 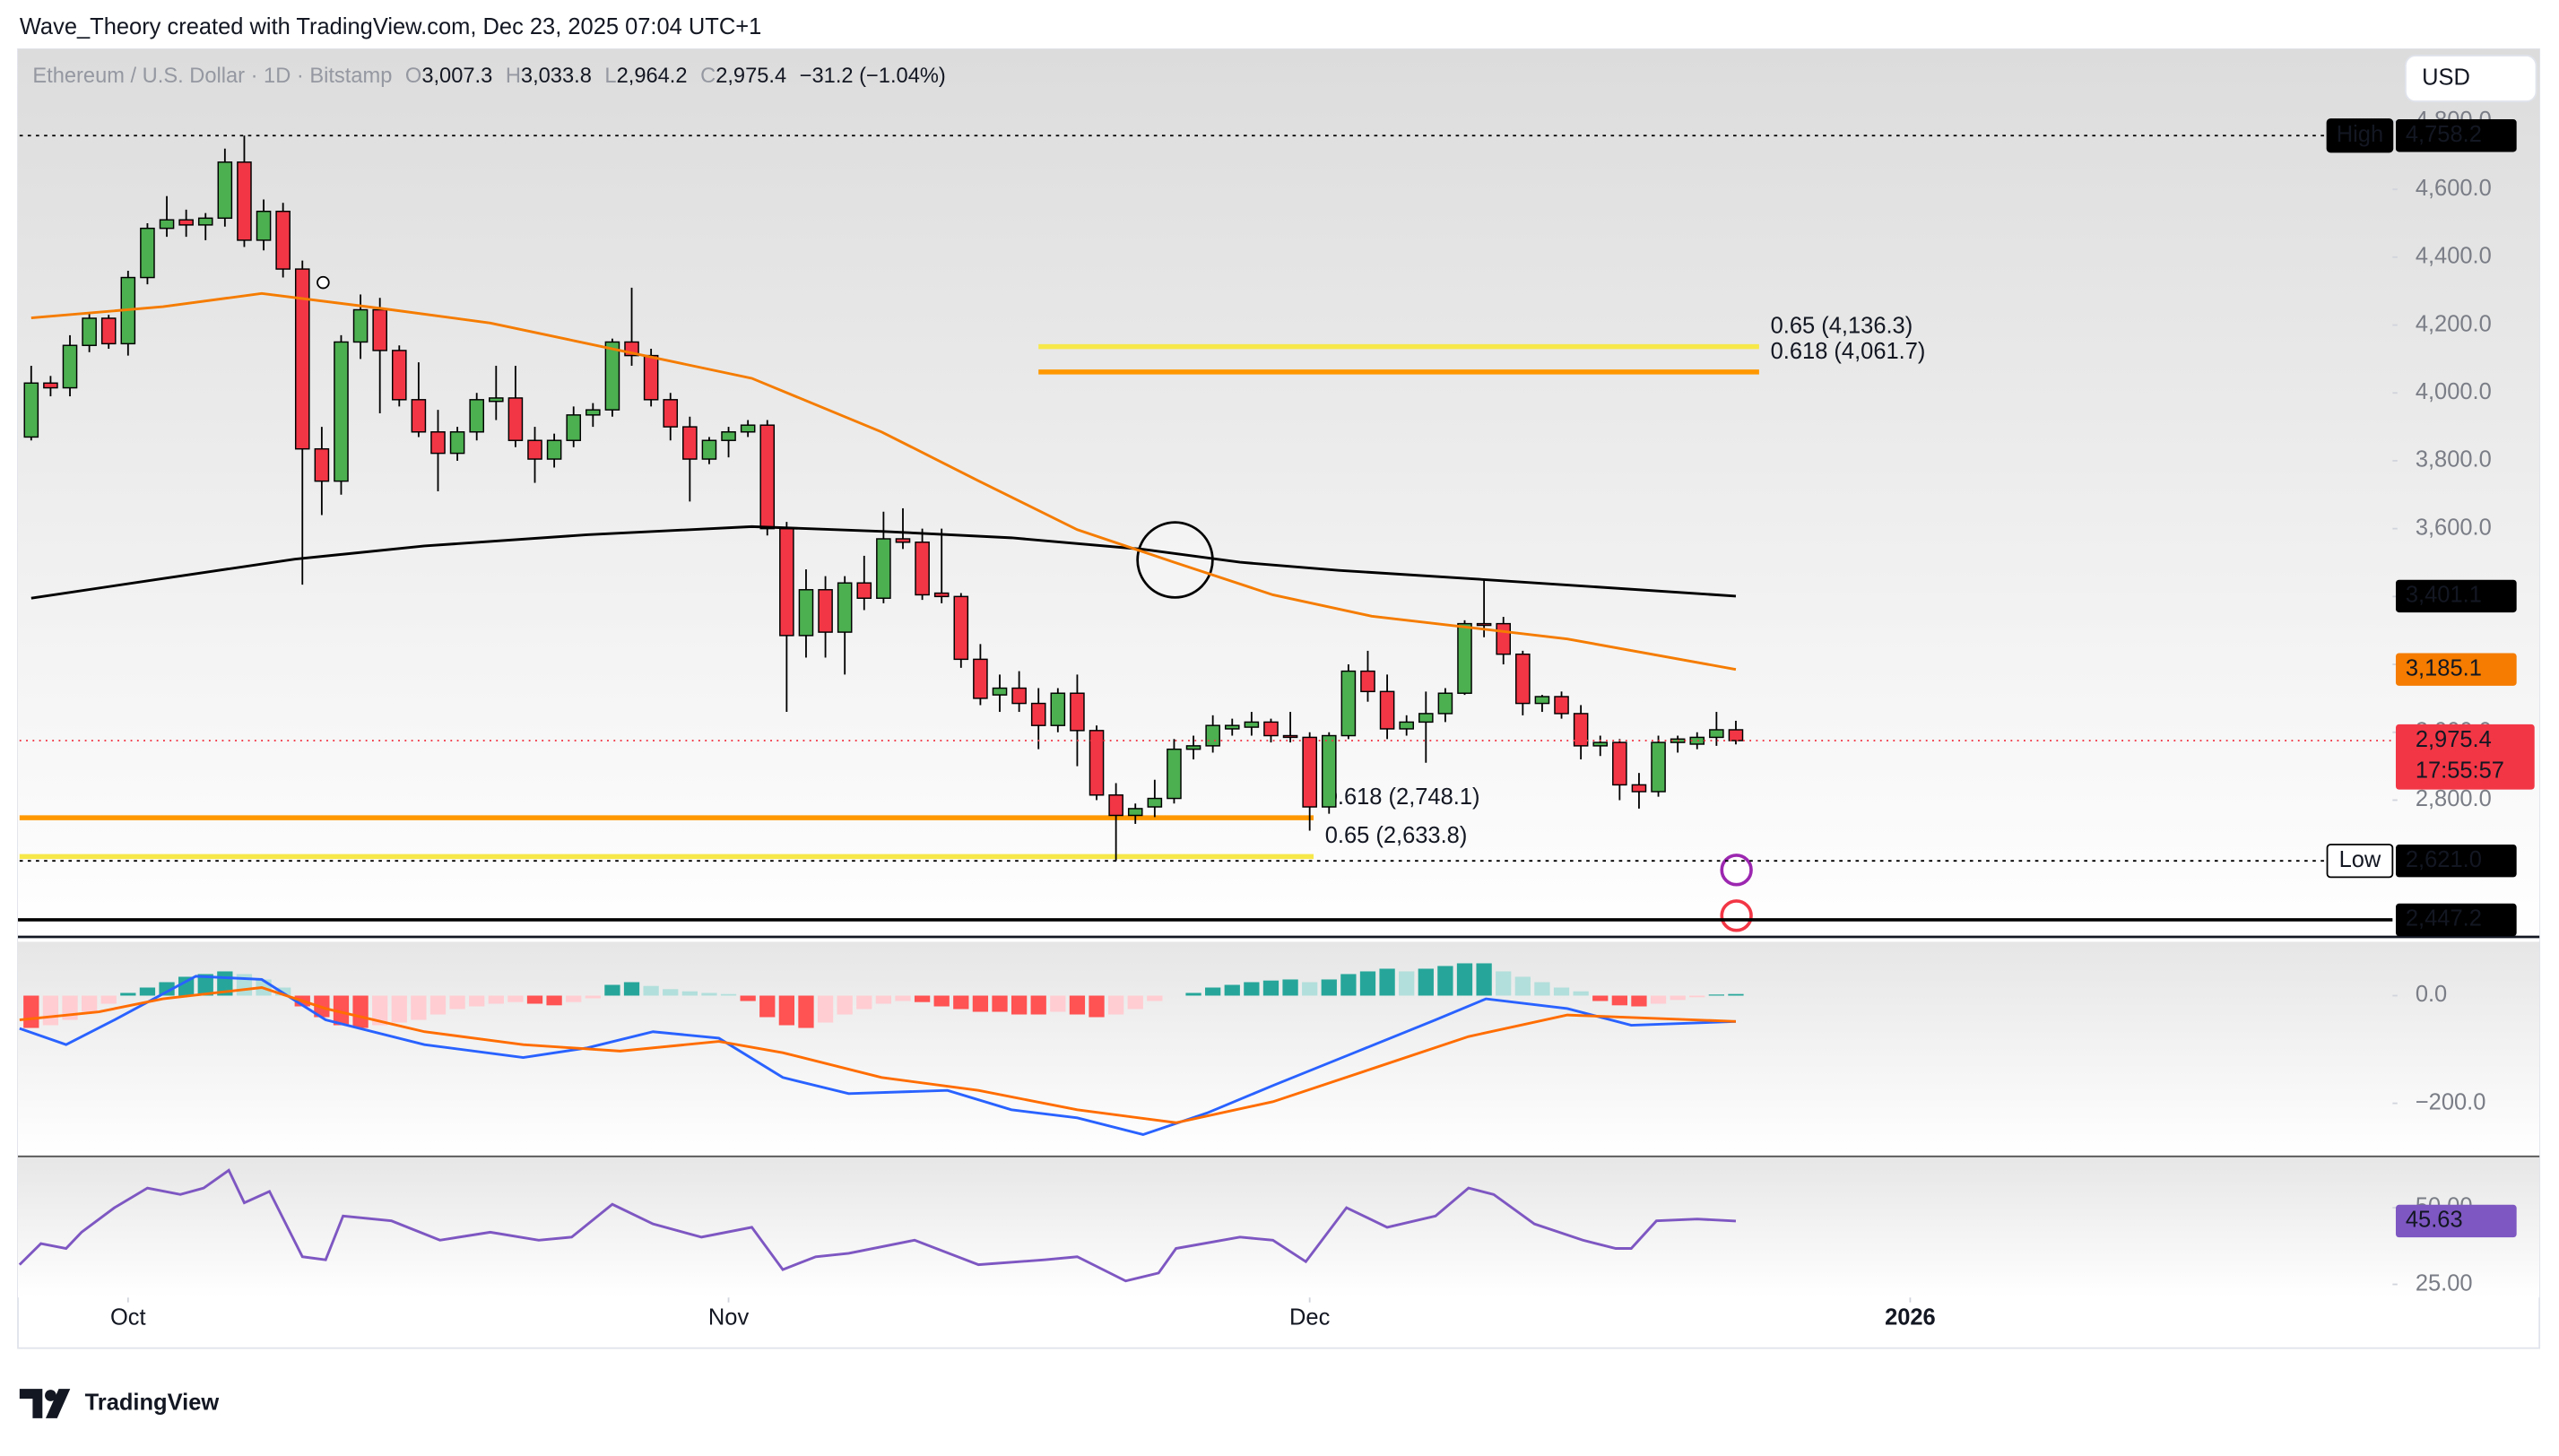 I want to click on marker-value: 2,621.0, so click(x=2444, y=859).